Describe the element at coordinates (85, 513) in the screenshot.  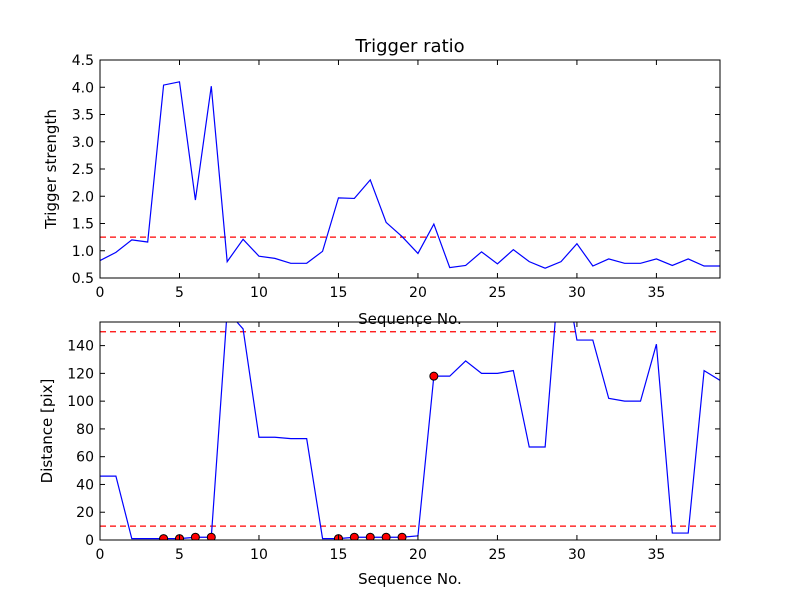
I see `y-tick-label: 20` at that location.